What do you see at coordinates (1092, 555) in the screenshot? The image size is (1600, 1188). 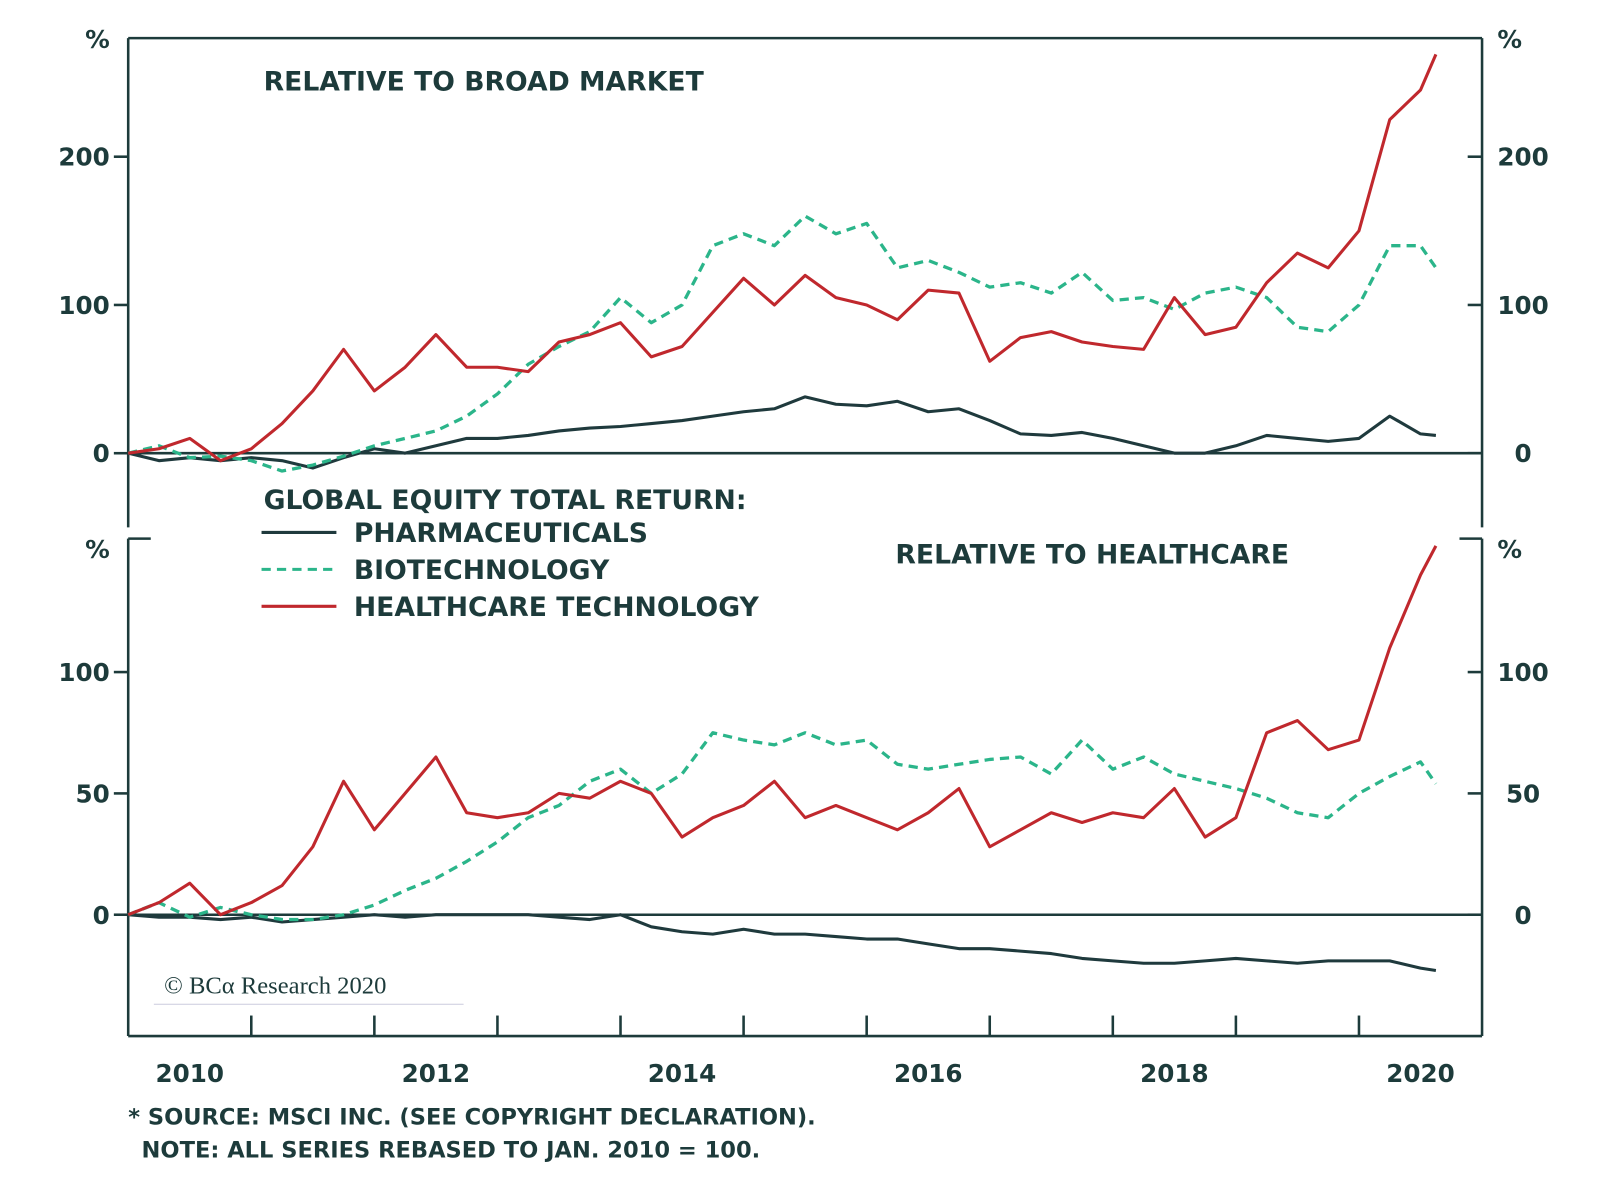 I see `panel-title: RELATIVE TO HEALTHCARE` at bounding box center [1092, 555].